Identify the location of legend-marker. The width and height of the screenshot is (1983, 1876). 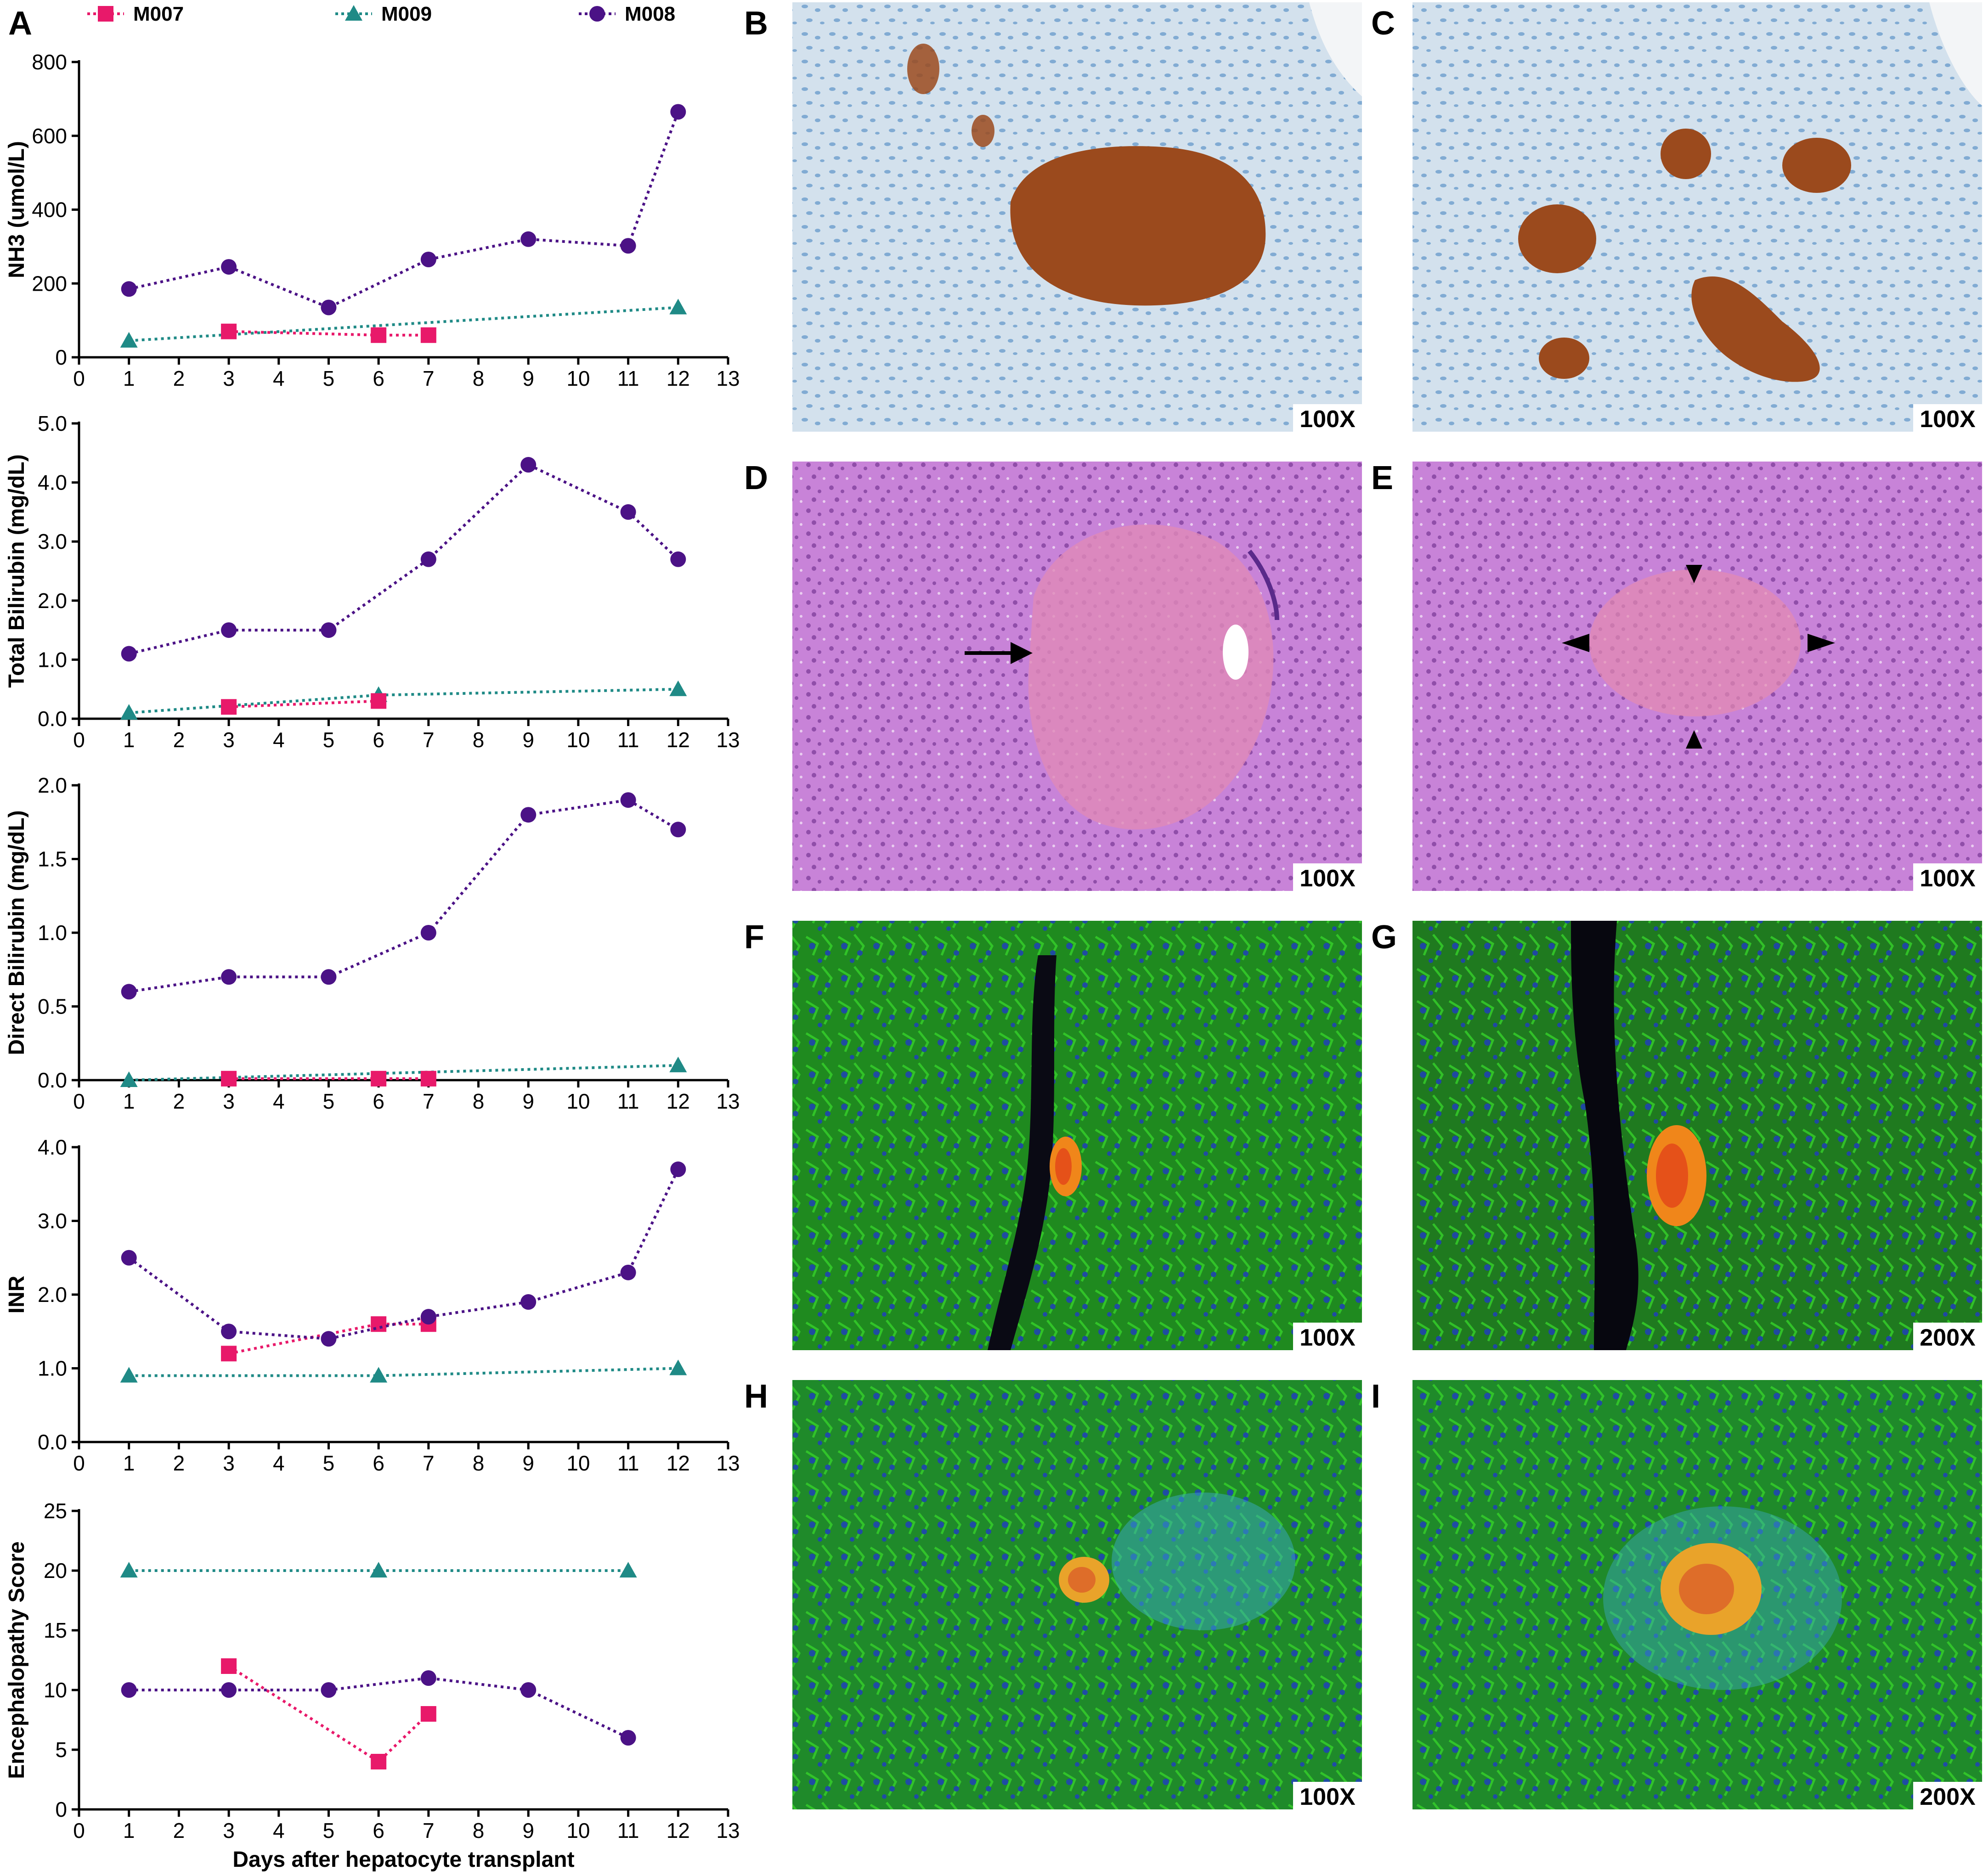
(105, 14).